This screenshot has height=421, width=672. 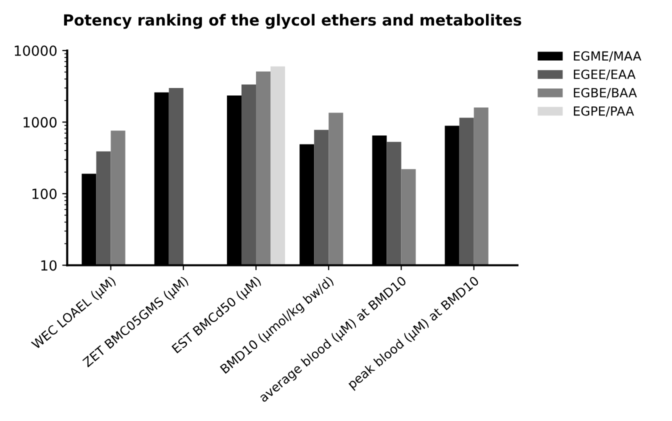 I want to click on y-tick-label: 100, so click(x=44, y=194).